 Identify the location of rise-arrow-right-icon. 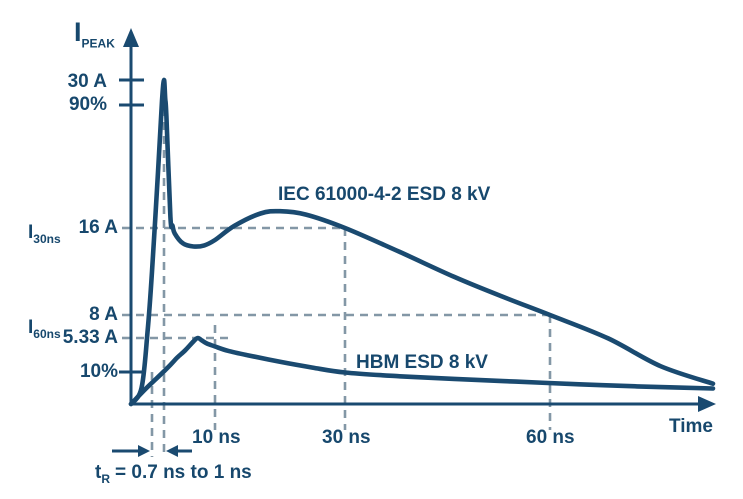
(172, 451).